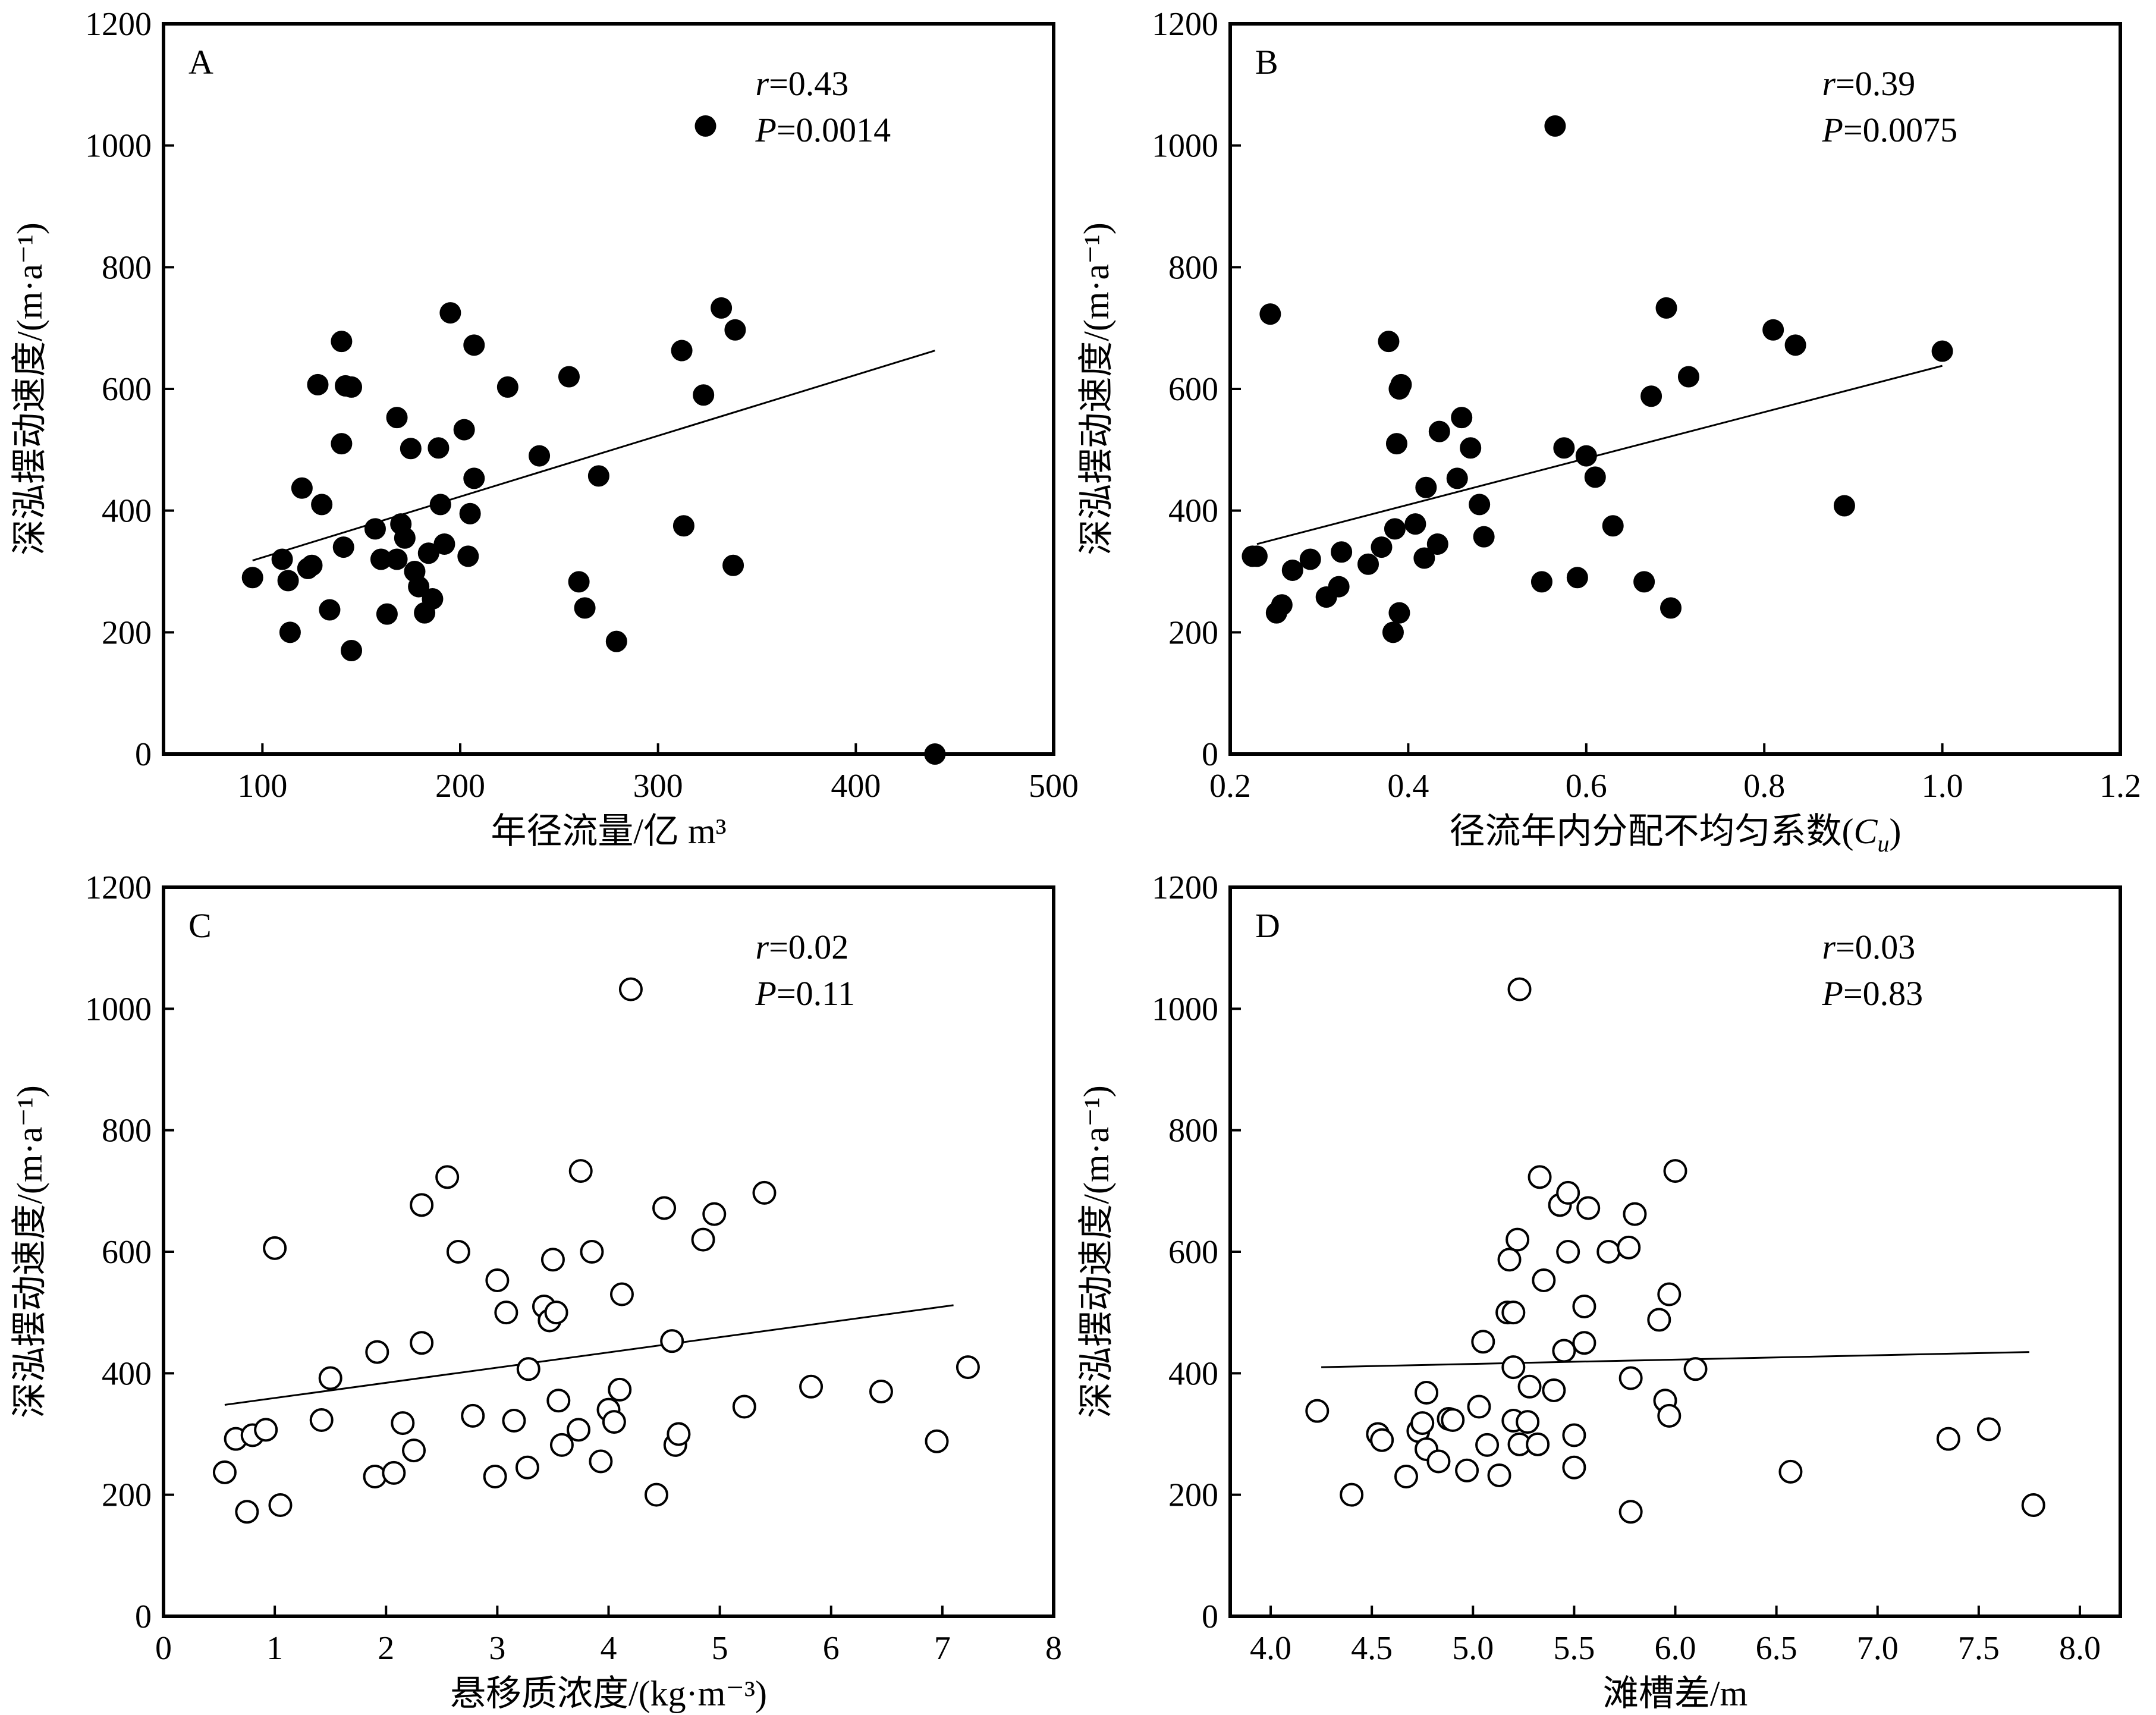 The image size is (2156, 1715). What do you see at coordinates (1883, 993) in the screenshot?
I see `p-value: =0.83` at bounding box center [1883, 993].